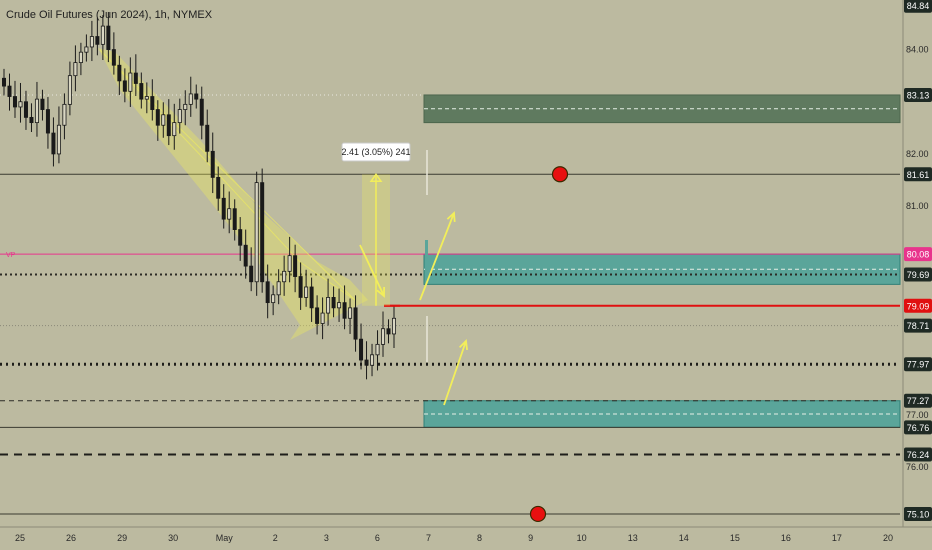 This screenshot has width=932, height=550. Describe the element at coordinates (786, 538) in the screenshot. I see `x-tick-label: 16` at that location.